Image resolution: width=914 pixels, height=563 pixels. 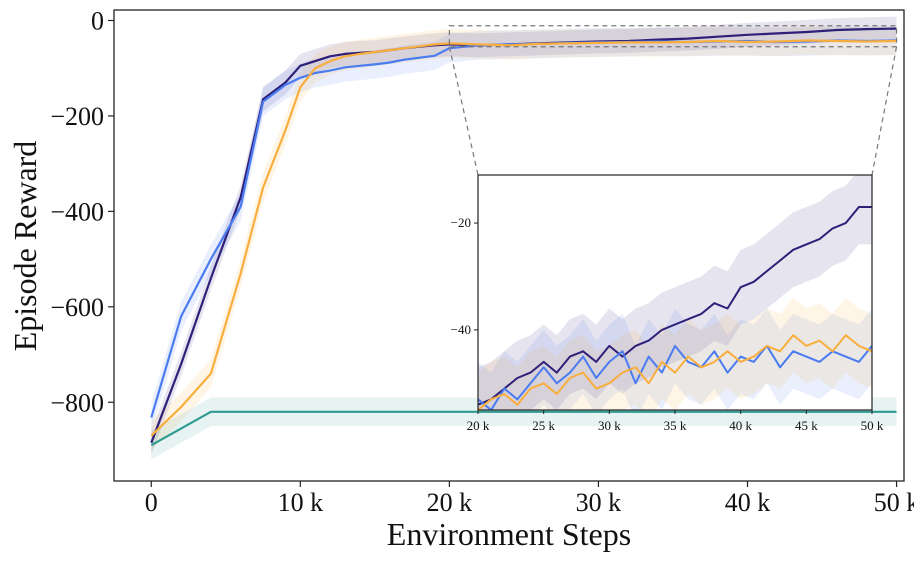 What do you see at coordinates (77, 211) in the screenshot?
I see `y-tick-label: −400` at bounding box center [77, 211].